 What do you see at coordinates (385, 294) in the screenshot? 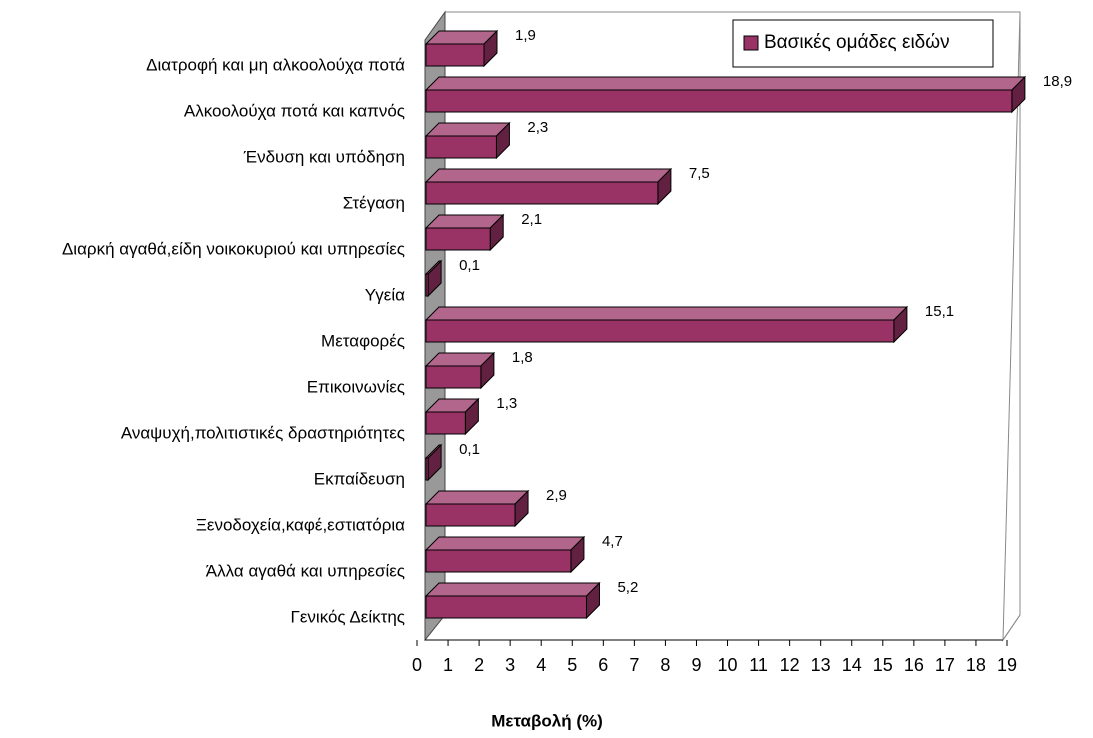
I see `y-tick-label: Υγεία` at bounding box center [385, 294].